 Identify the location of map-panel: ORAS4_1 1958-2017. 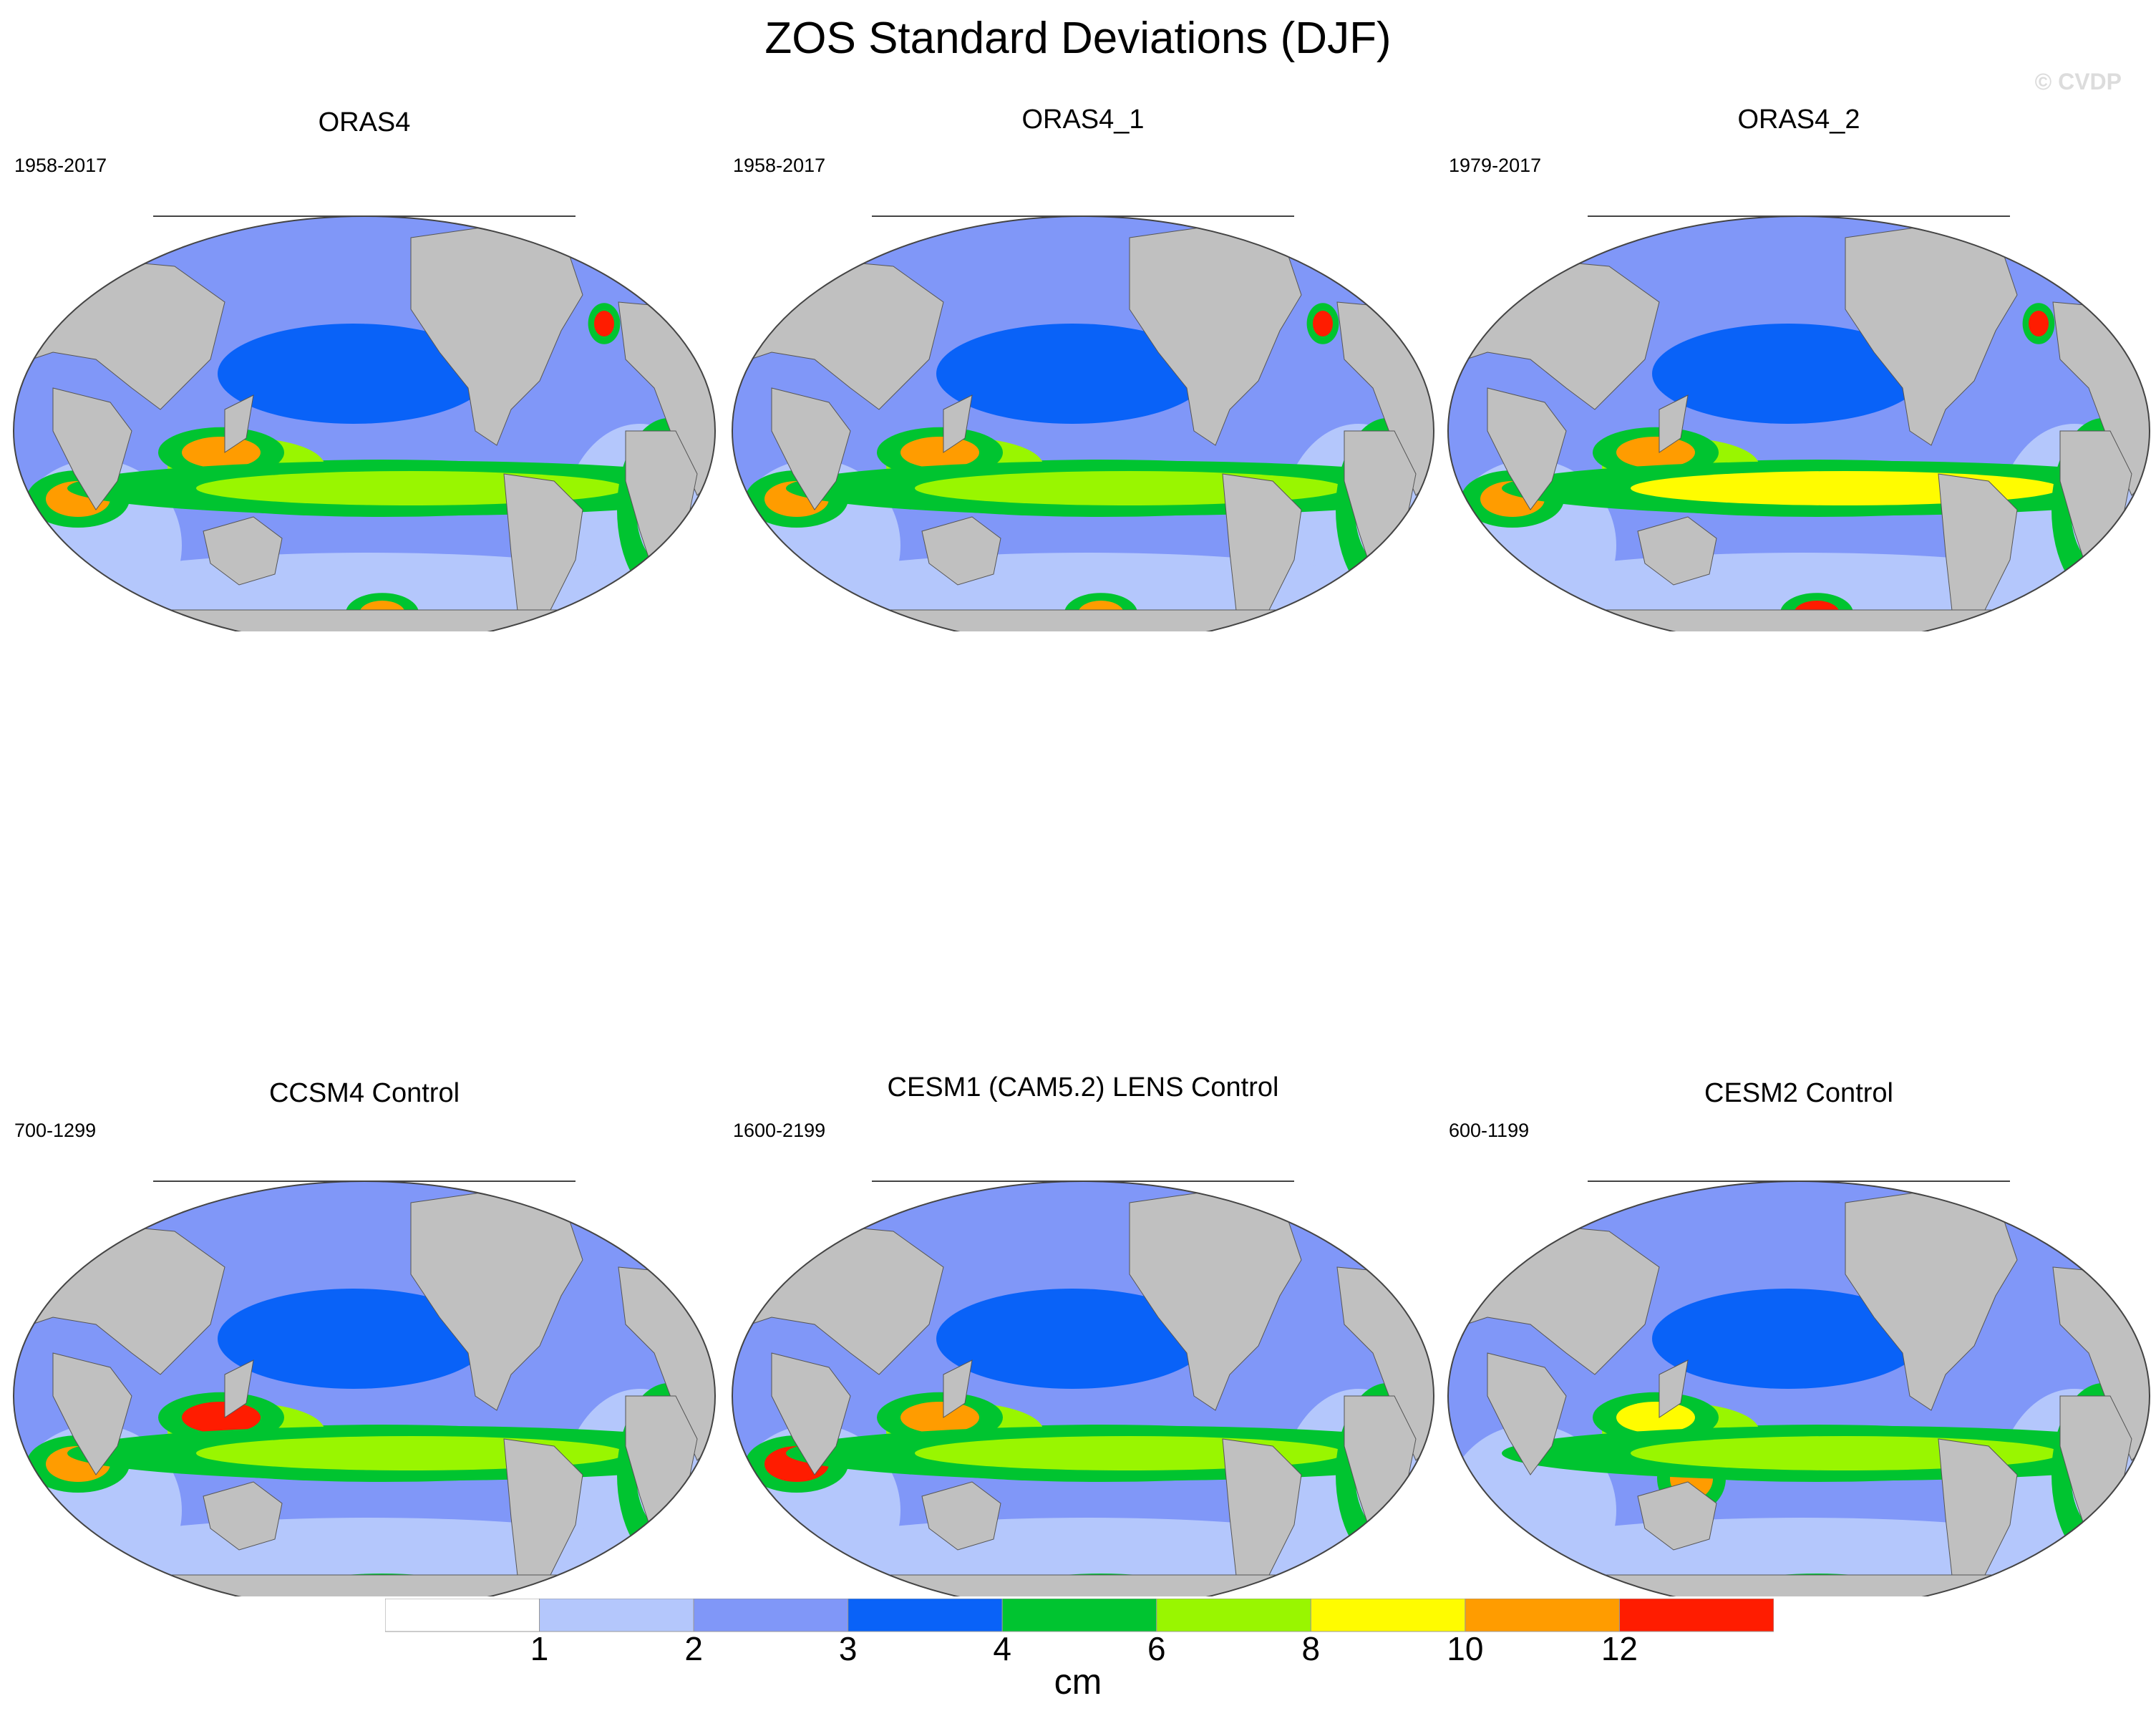
(1083, 368).